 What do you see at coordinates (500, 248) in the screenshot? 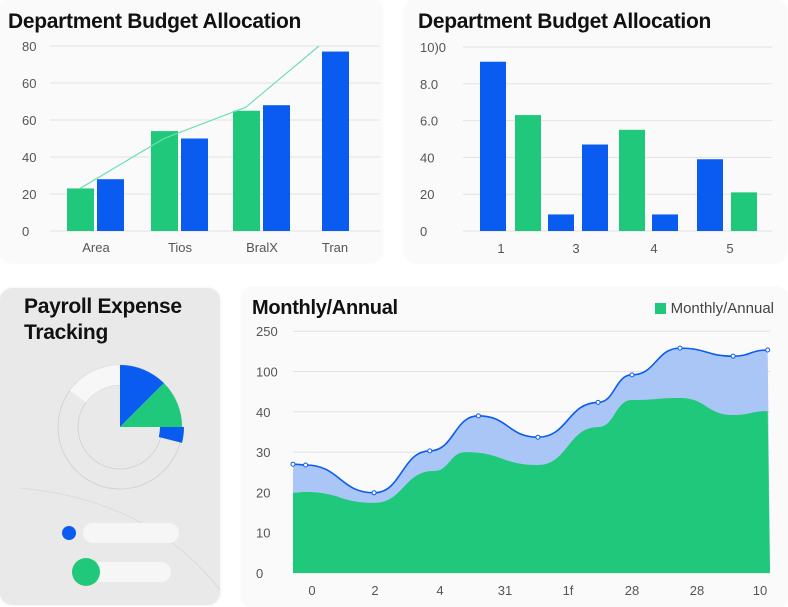
I see `x-tick-label: 1` at bounding box center [500, 248].